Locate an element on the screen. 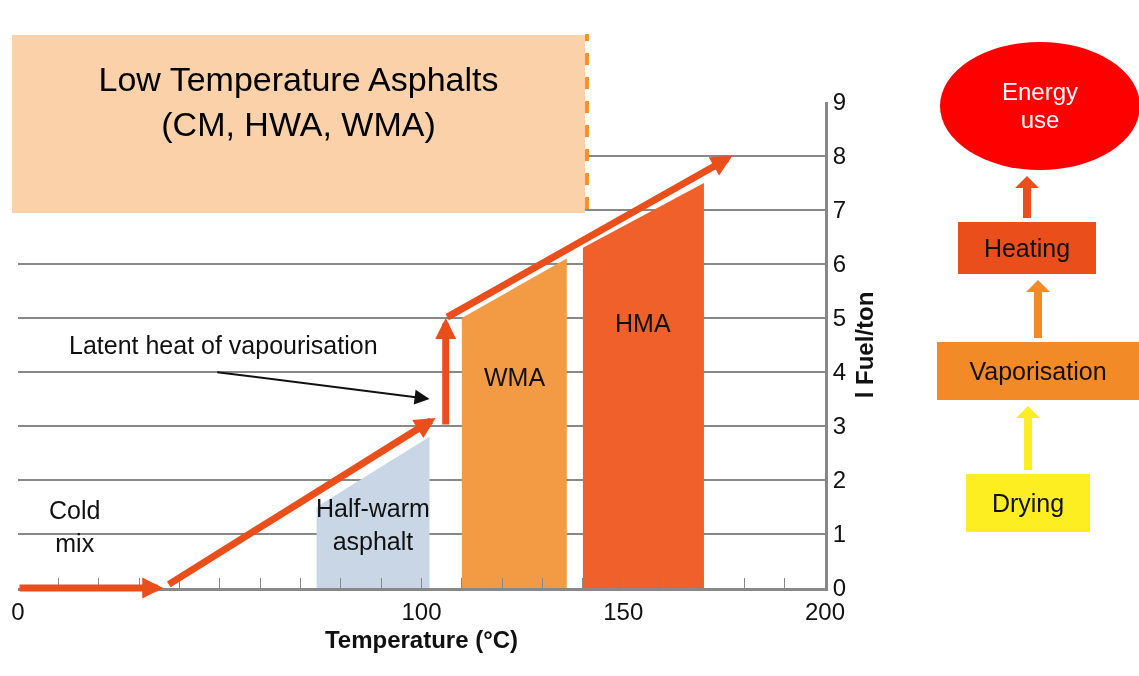 Image resolution: width=1139 pixels, height=676 pixels. x-tick-label: 0 is located at coordinates (18, 611).